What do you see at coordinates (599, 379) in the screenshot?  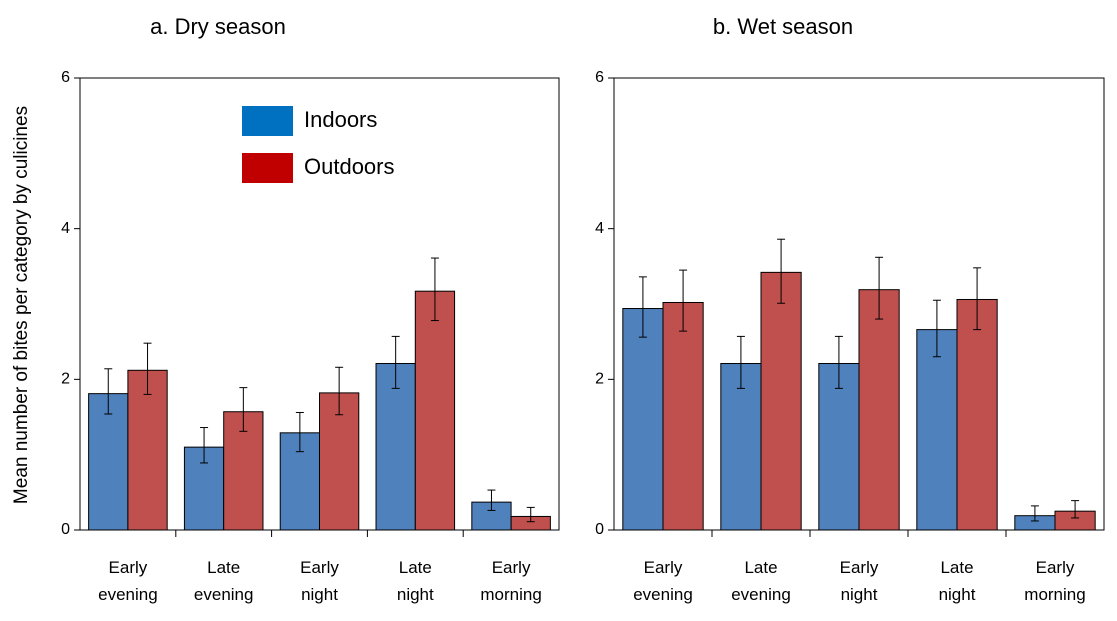 I see `y-tick-label-wet-1: 2` at bounding box center [599, 379].